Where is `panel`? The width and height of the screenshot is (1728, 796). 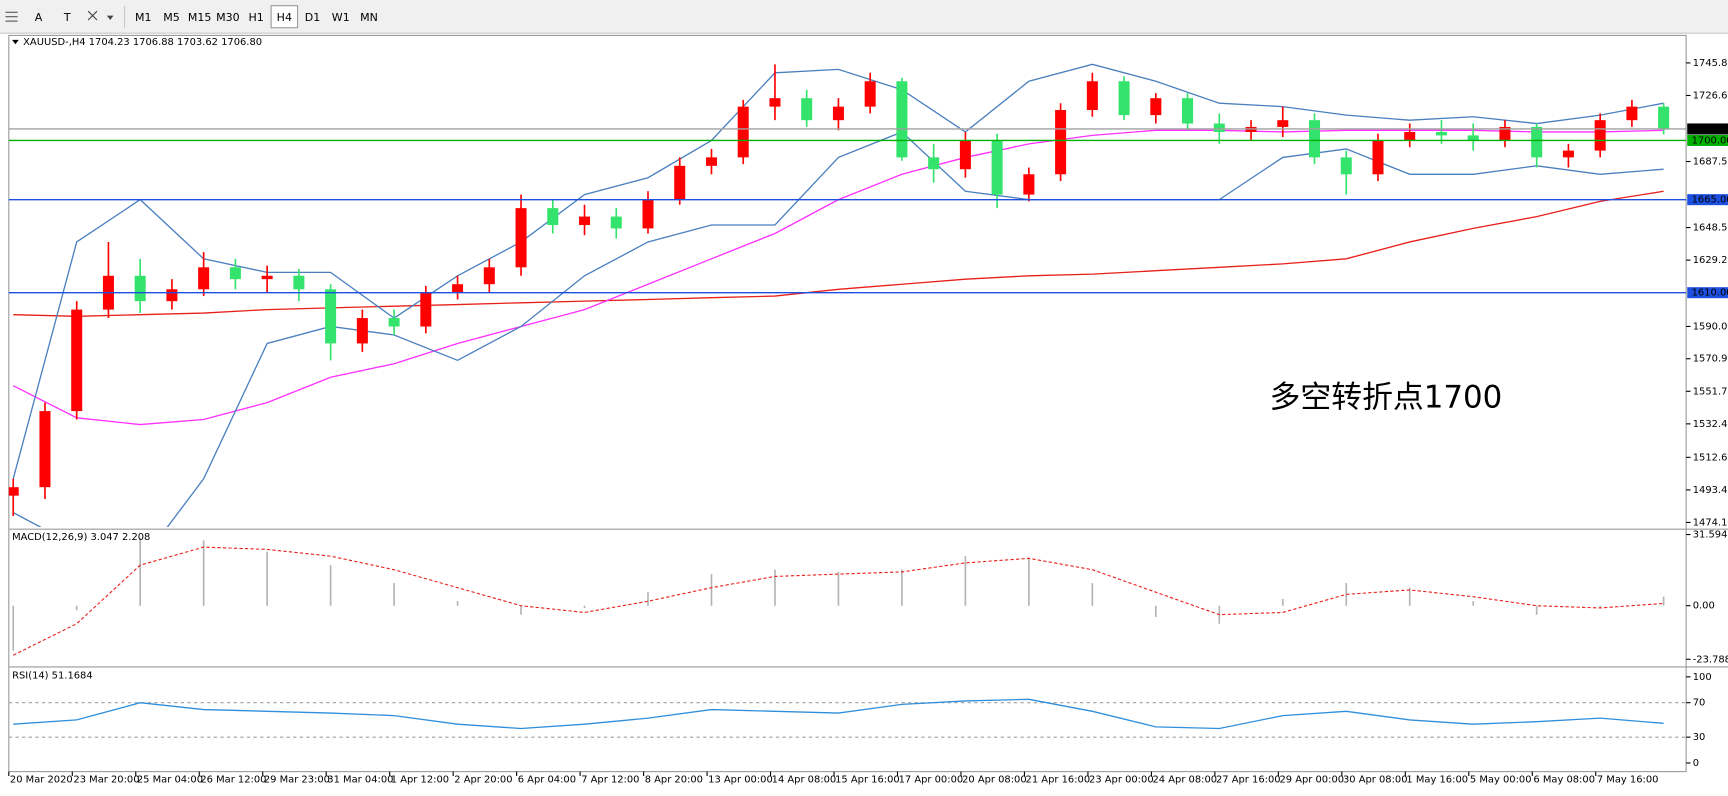
panel is located at coordinates (847, 718).